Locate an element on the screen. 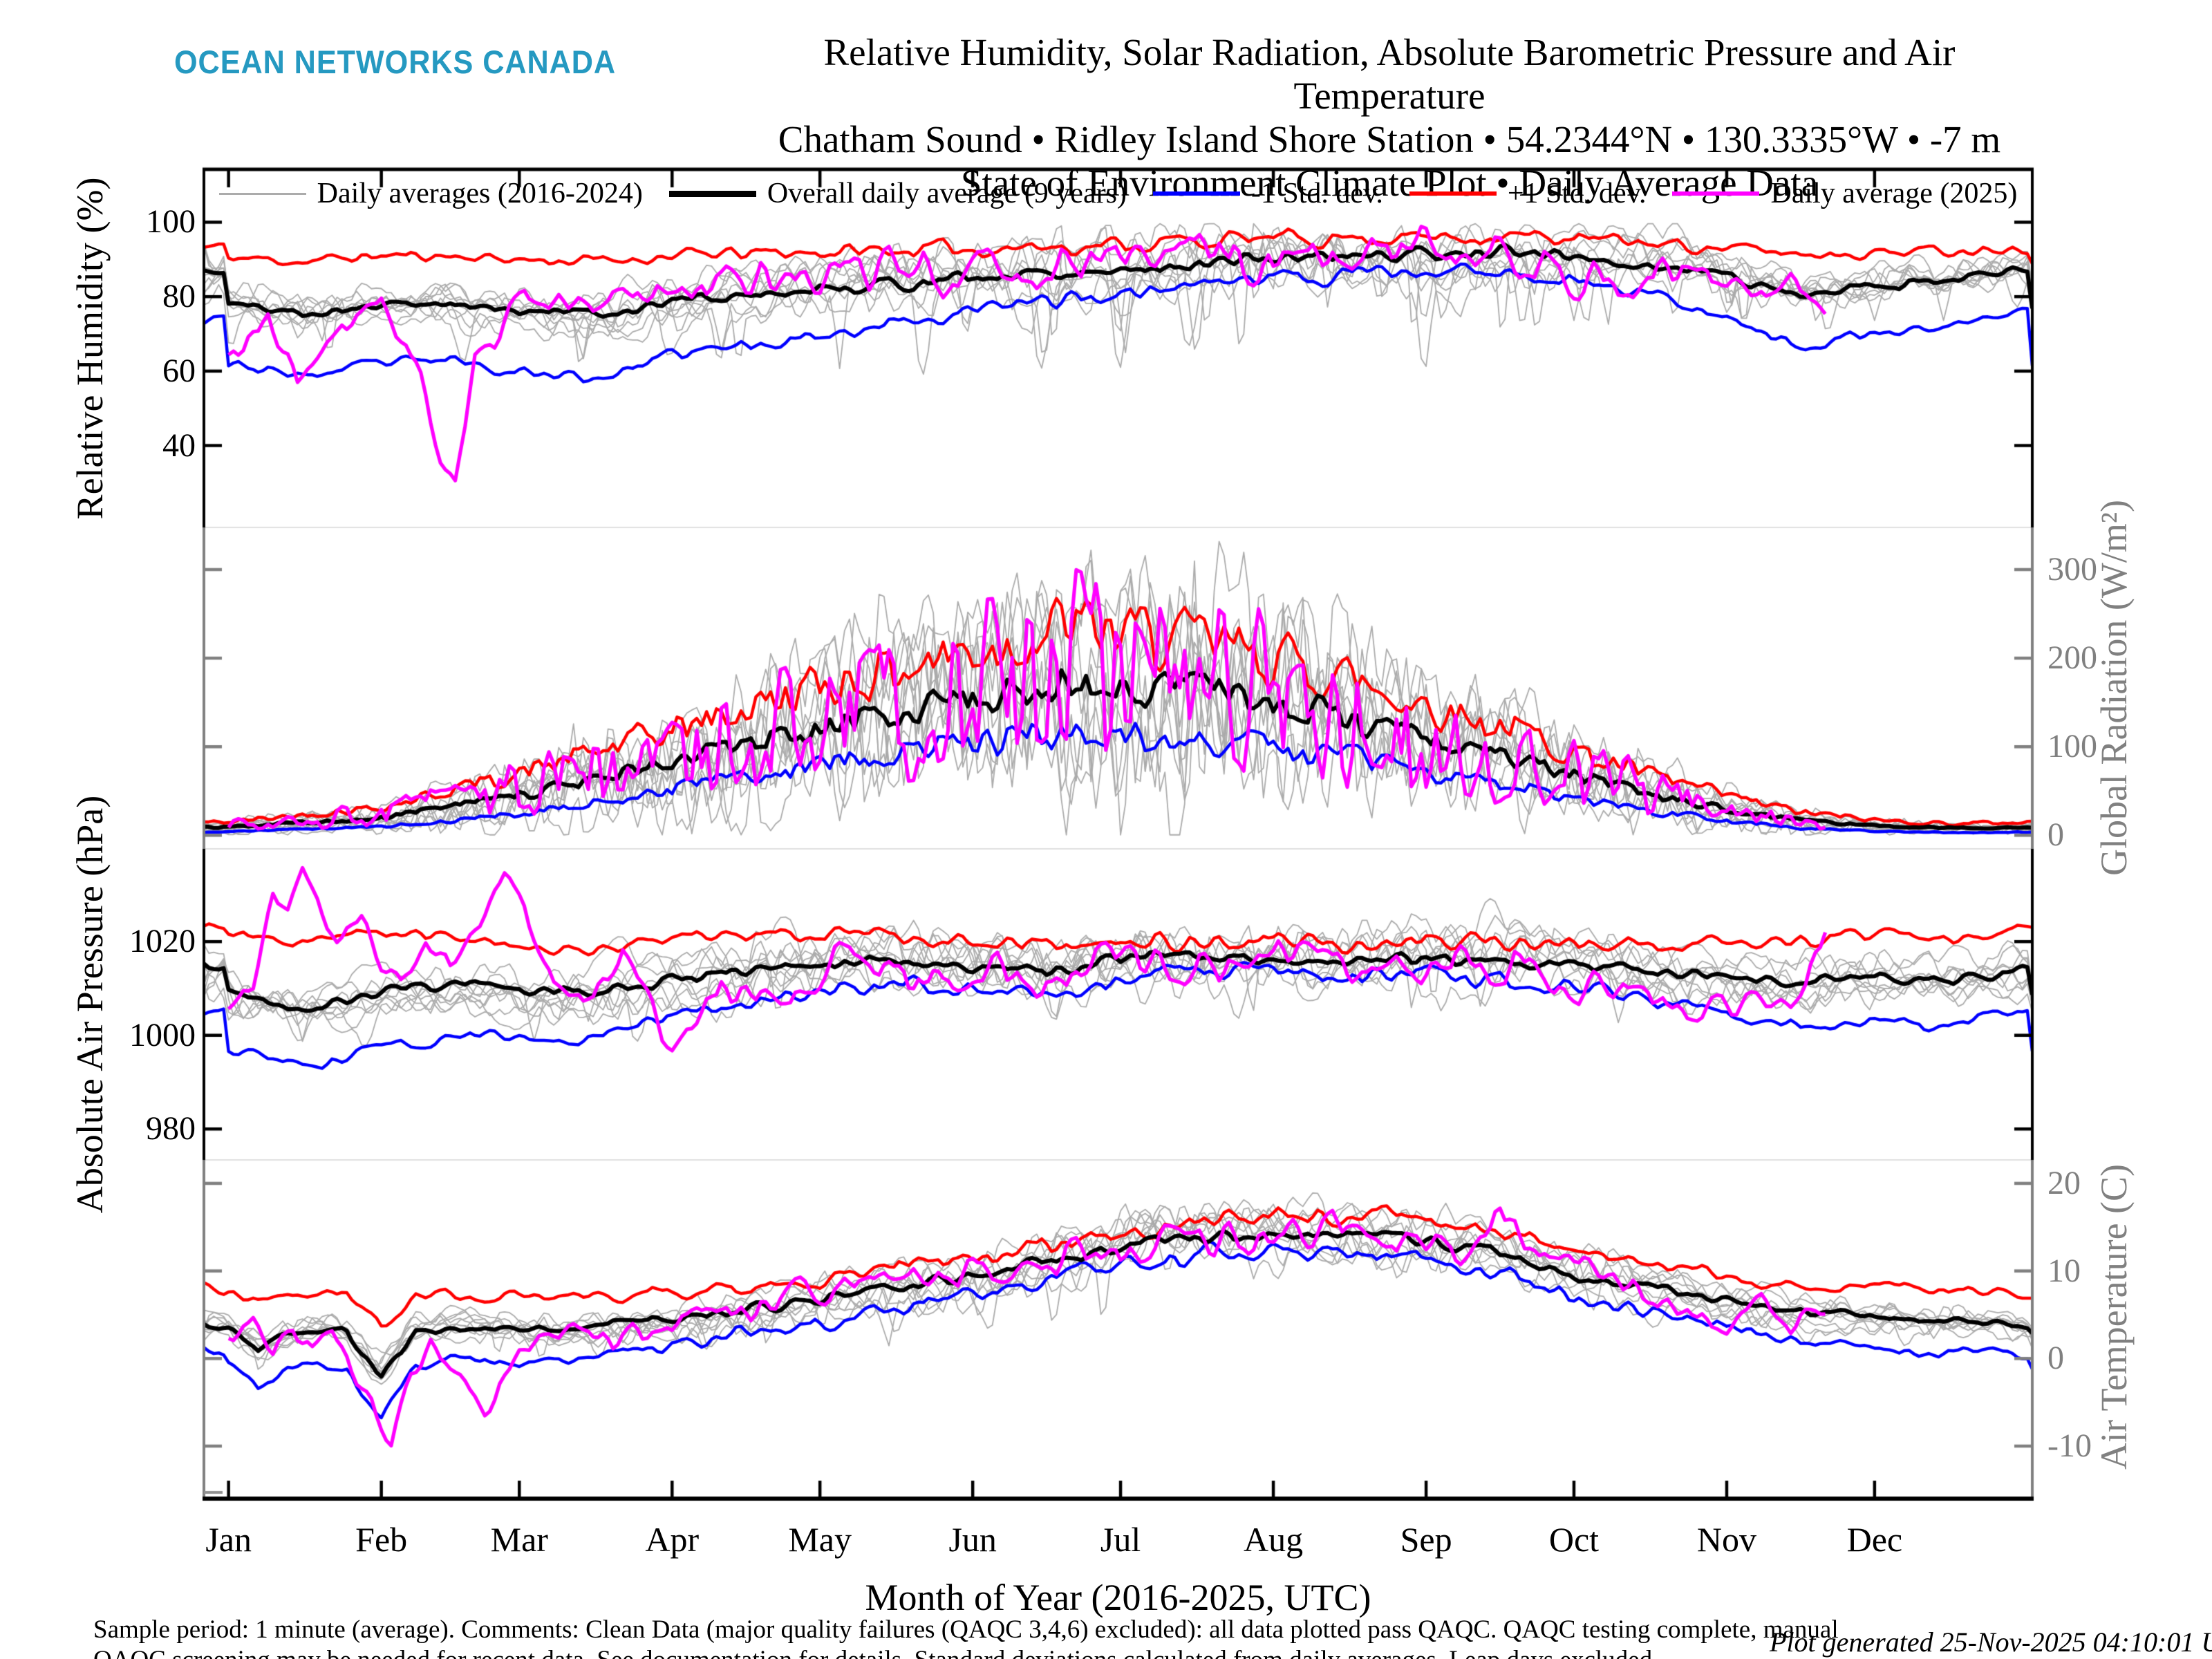  ytick-label-absolute-air-pressure-1020: 1020 is located at coordinates (162, 941).